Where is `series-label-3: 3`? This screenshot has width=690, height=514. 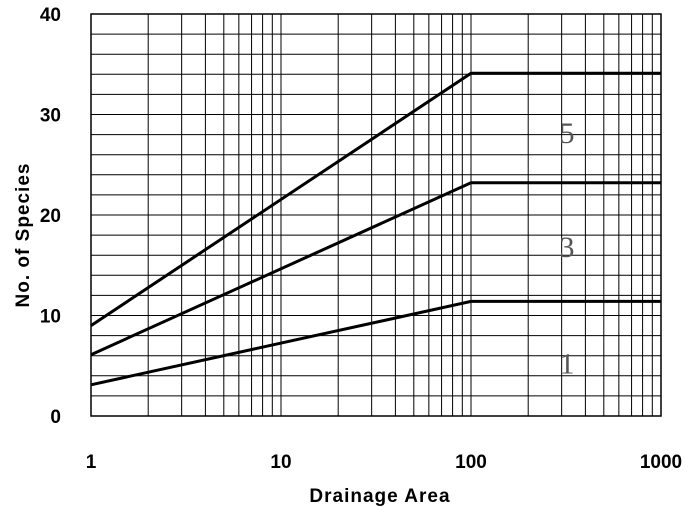 series-label-3: 3 is located at coordinates (566, 247).